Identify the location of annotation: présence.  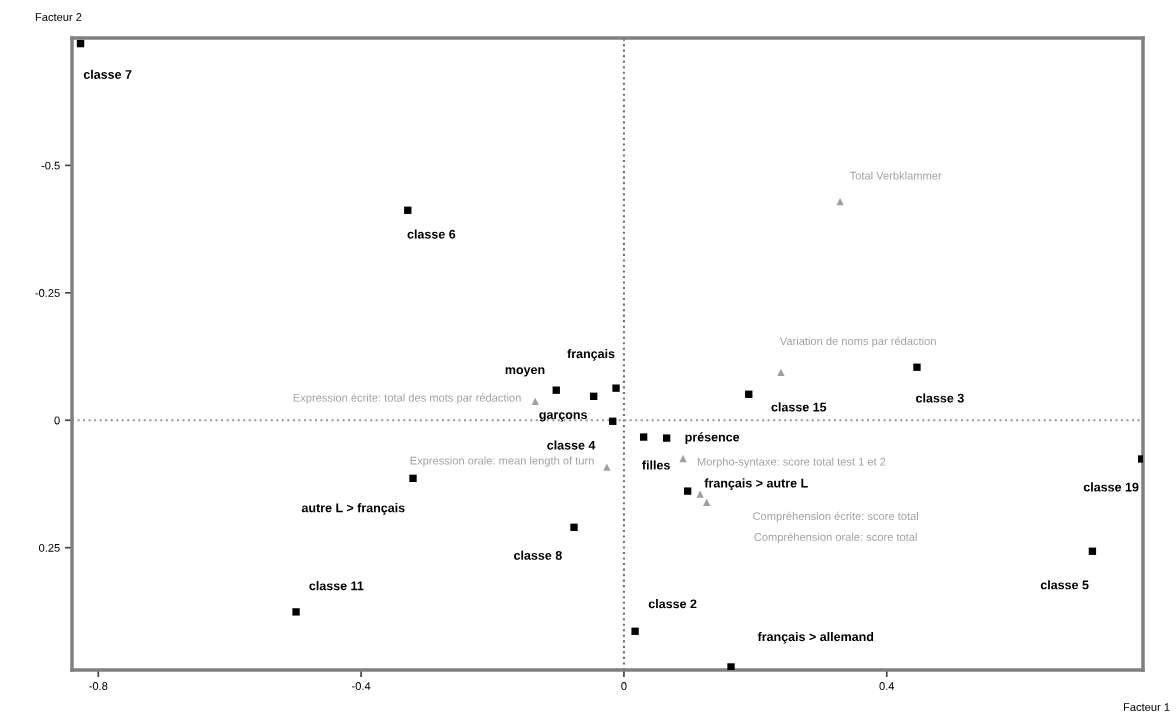
(712, 438).